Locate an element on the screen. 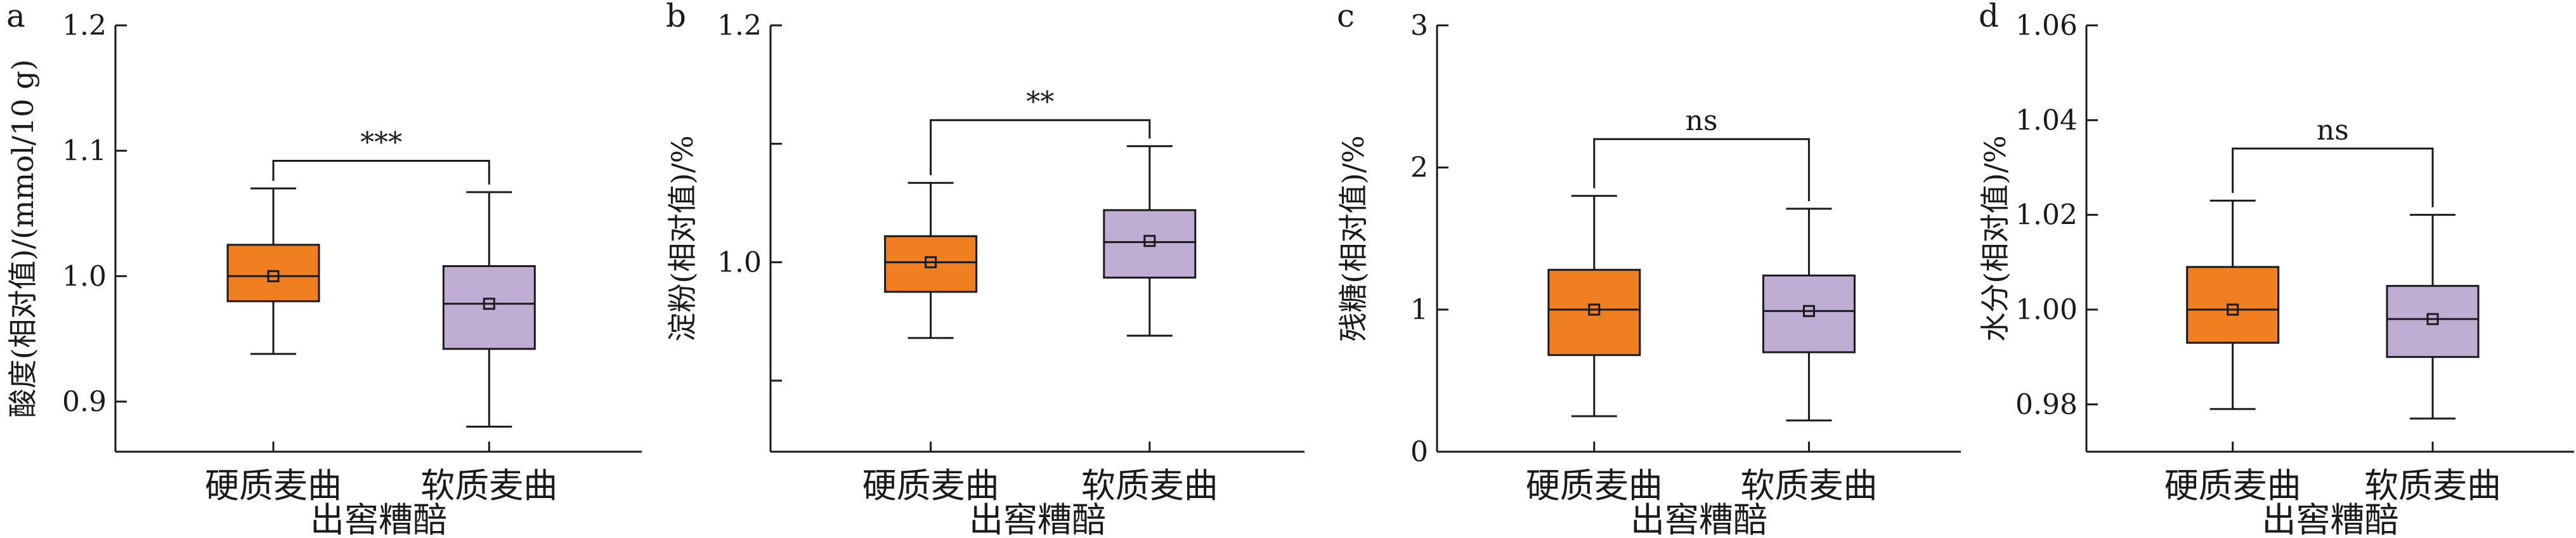 The width and height of the screenshot is (2576, 538). panel-letter: d is located at coordinates (1989, 17).